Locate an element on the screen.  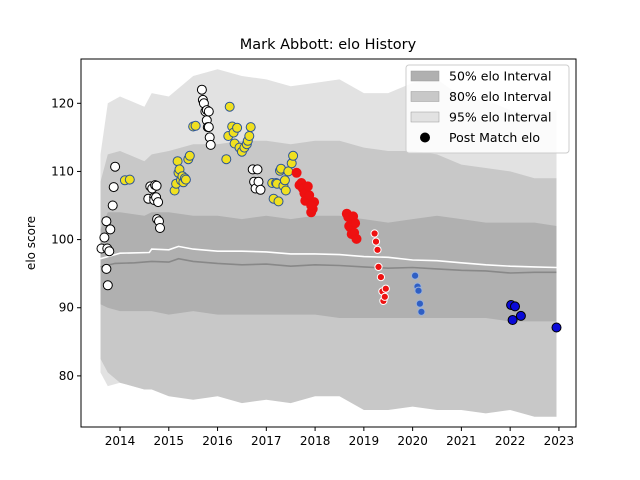
x-tick-label: 2018 is located at coordinates (315, 441).